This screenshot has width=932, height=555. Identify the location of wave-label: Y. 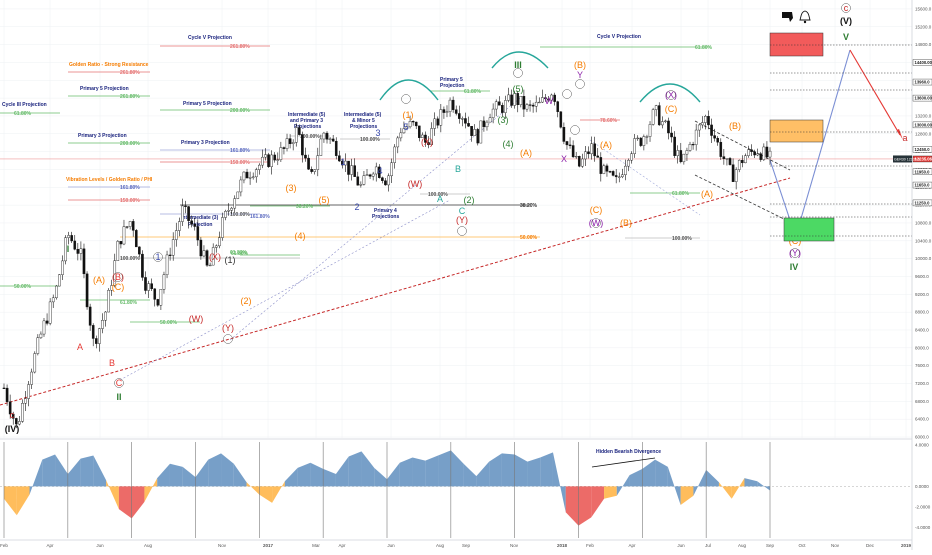
(580, 75).